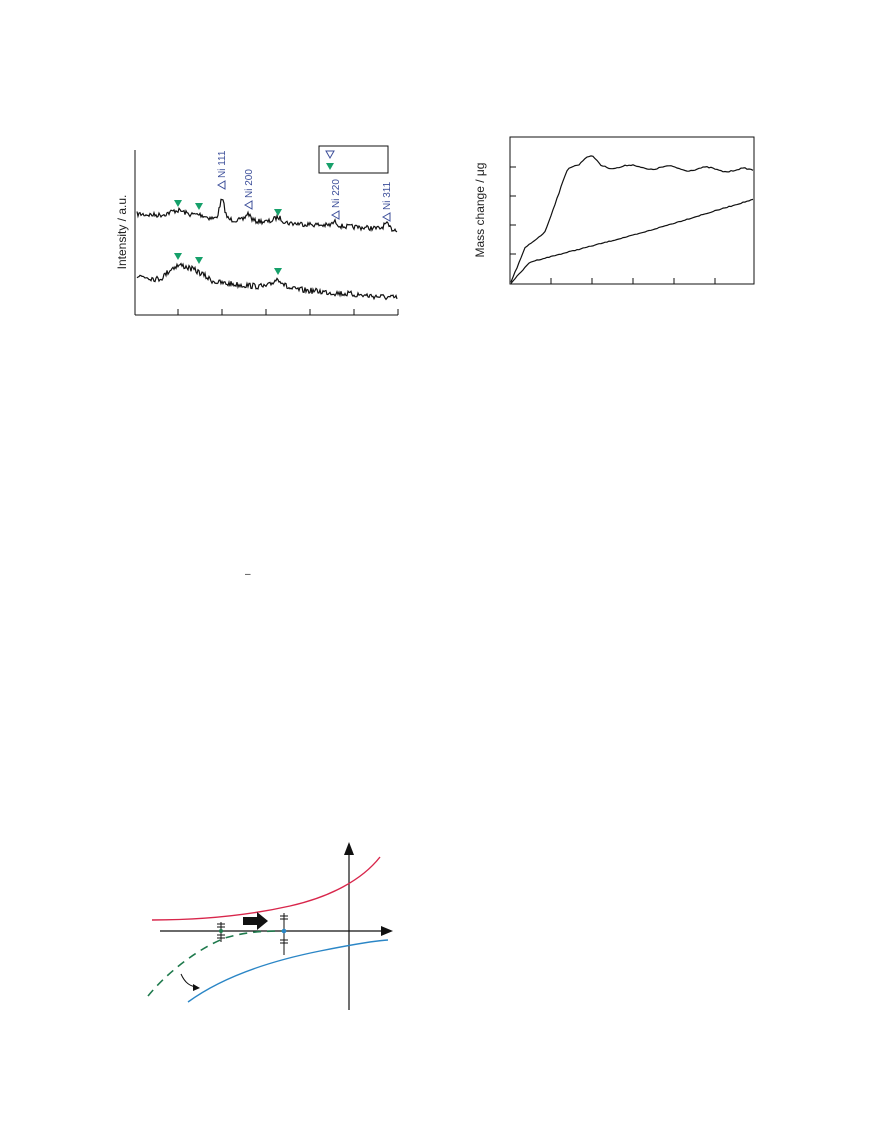 This screenshot has width=876, height=1140. What do you see at coordinates (255, 921) in the screenshot?
I see `thick-arrow-right-icon` at bounding box center [255, 921].